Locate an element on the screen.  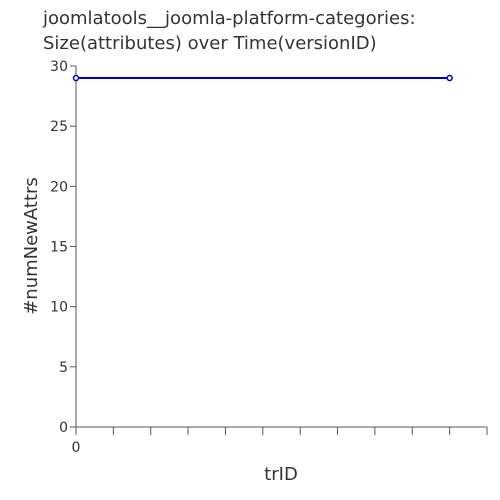
x-axis-label: trID is located at coordinates (281, 474).